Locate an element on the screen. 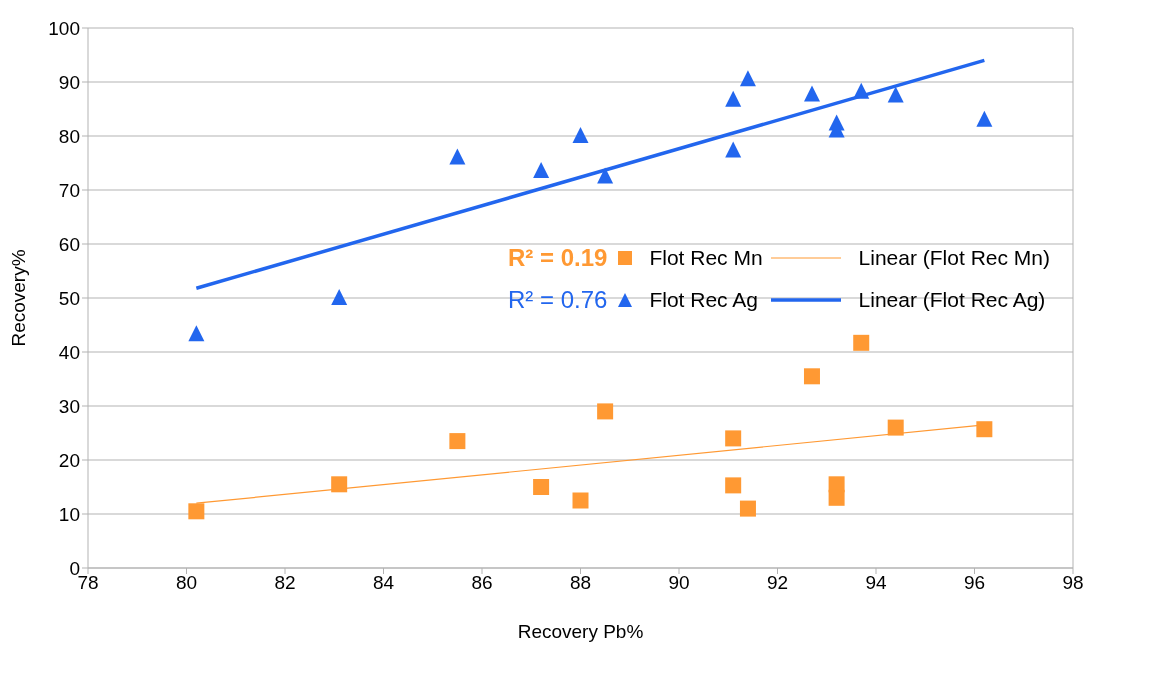 This screenshot has height=686, width=1158. x-tick-label: 98 is located at coordinates (1073, 583).